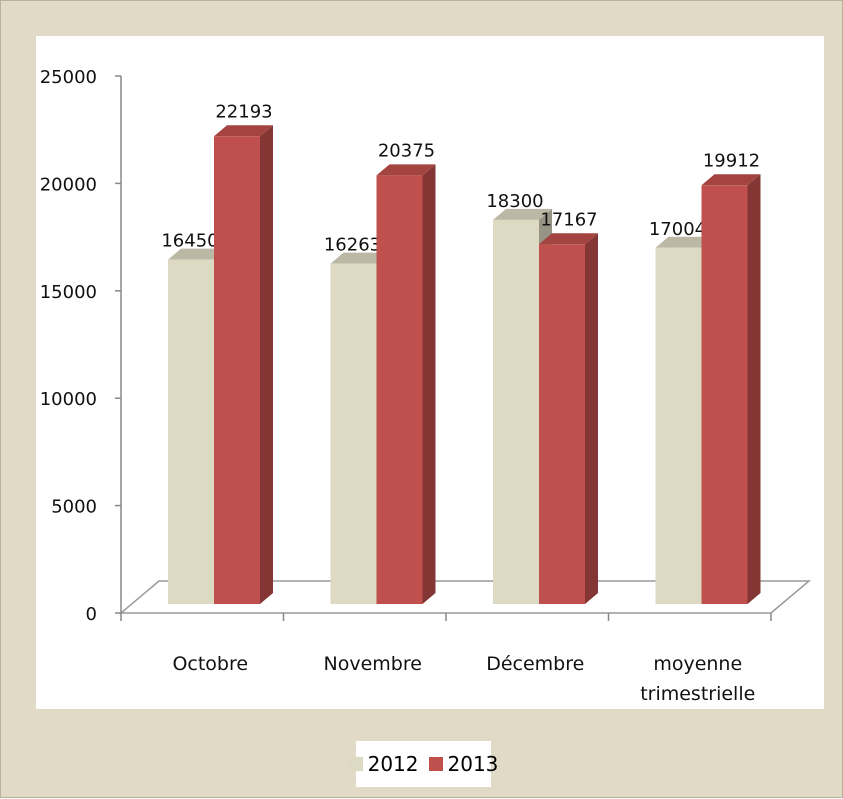 This screenshot has width=843, height=799. Describe the element at coordinates (514, 201) in the screenshot. I see `value-label: 18300` at that location.